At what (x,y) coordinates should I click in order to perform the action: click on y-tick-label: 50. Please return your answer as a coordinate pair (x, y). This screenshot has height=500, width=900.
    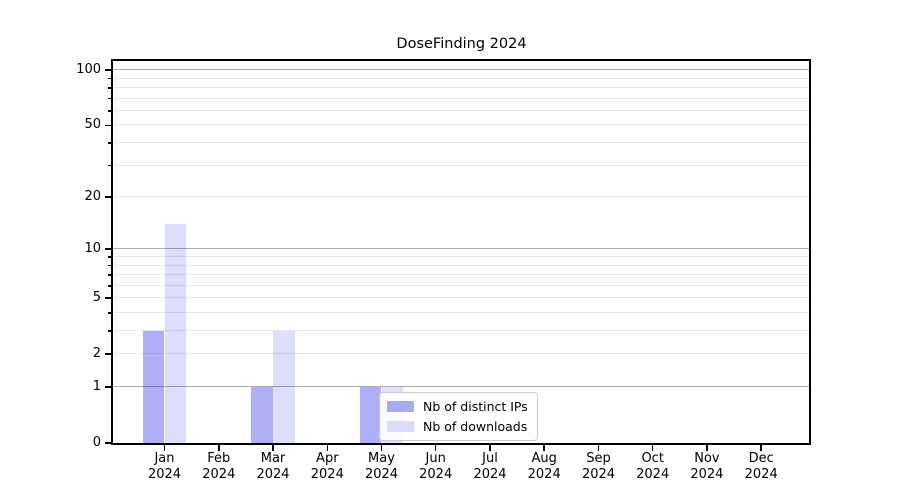
    Looking at the image, I should click on (92, 125).